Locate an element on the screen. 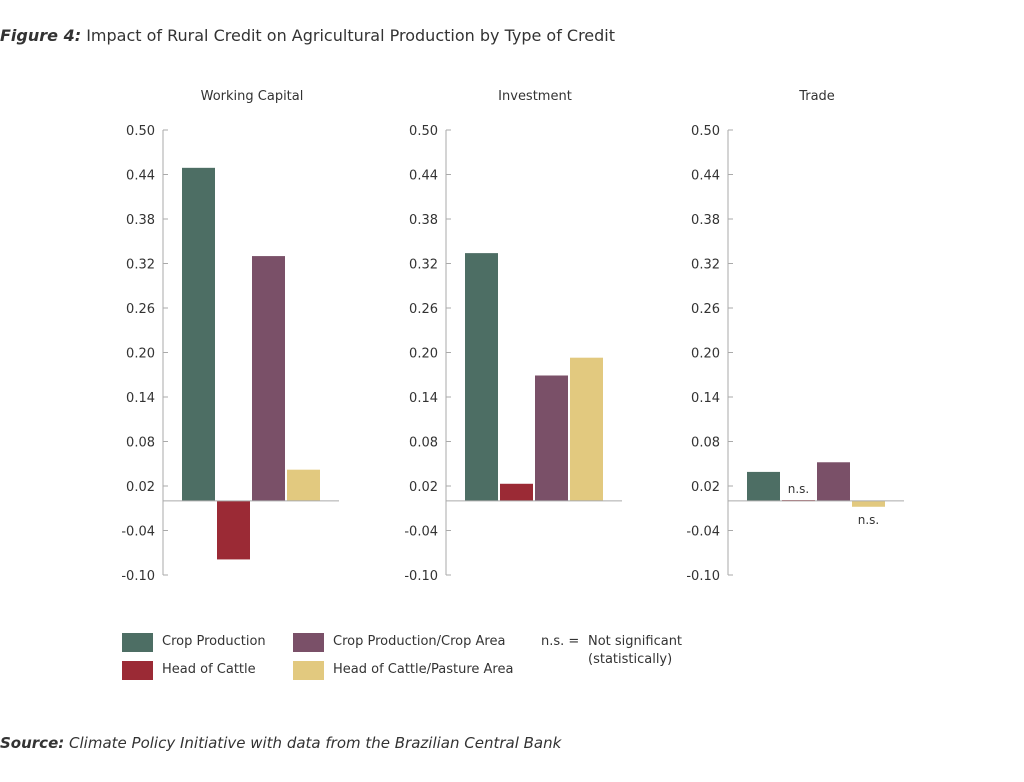  source-label: Source: is located at coordinates (32, 743).